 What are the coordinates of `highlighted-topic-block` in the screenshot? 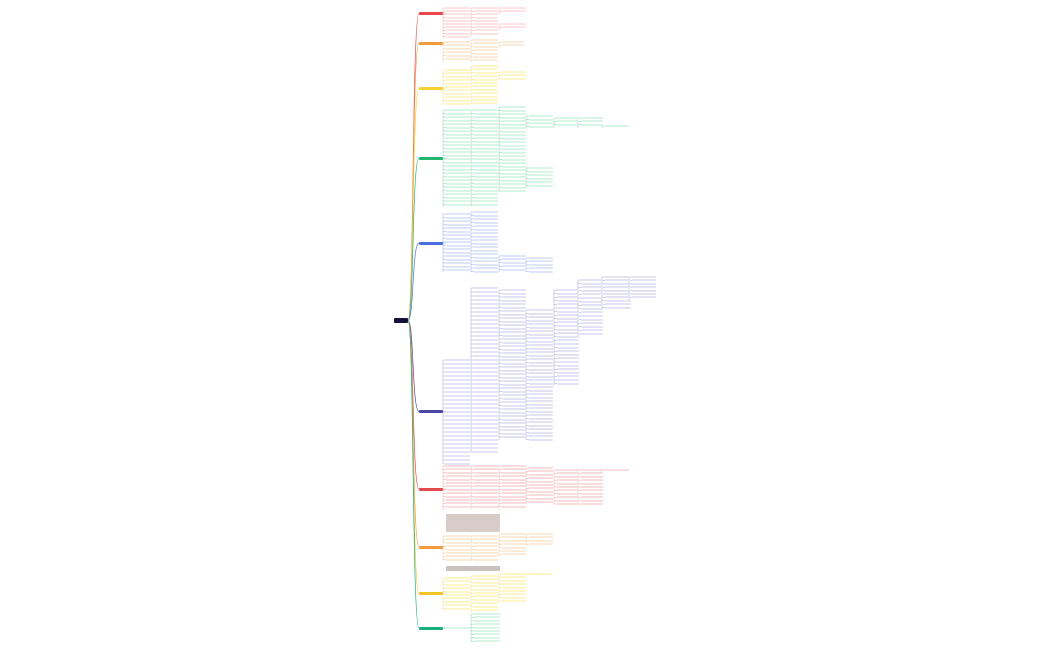 It's located at (473, 523).